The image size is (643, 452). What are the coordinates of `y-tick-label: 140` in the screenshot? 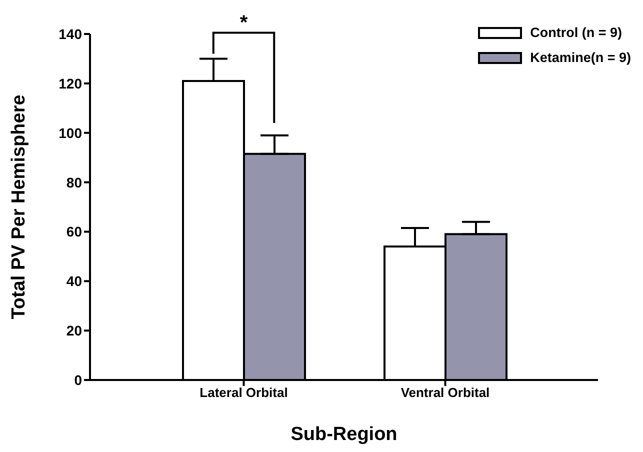 It's located at (70, 34).